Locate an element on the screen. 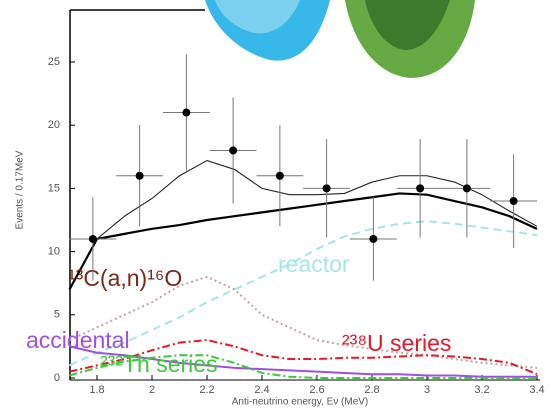 This screenshot has width=549, height=409. y-tick-label: 20 is located at coordinates (54, 125).